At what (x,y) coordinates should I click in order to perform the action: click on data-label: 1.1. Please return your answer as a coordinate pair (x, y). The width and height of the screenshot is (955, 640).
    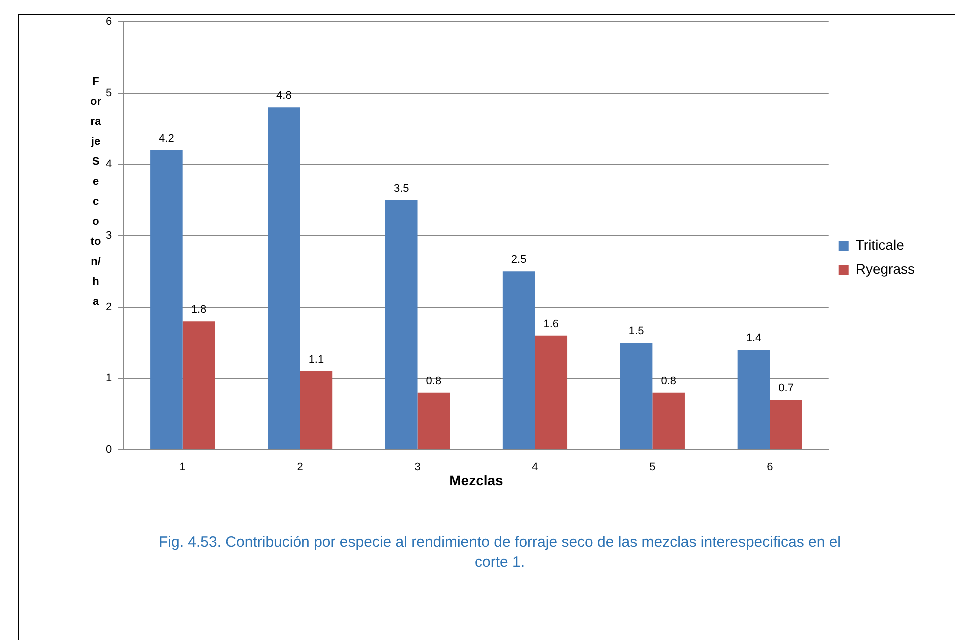
    Looking at the image, I should click on (316, 360).